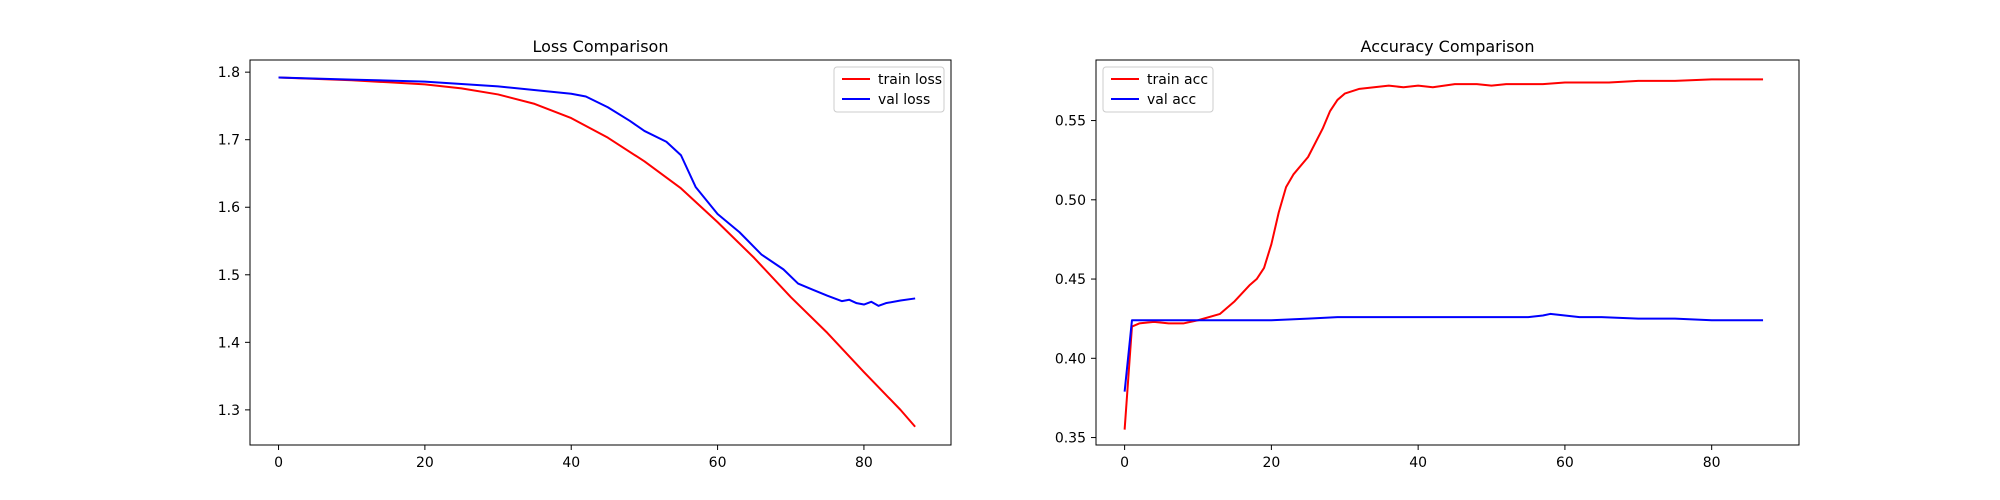 The width and height of the screenshot is (2000, 500). I want to click on accuracy-y-tick-label: 0.50, so click(1070, 201).